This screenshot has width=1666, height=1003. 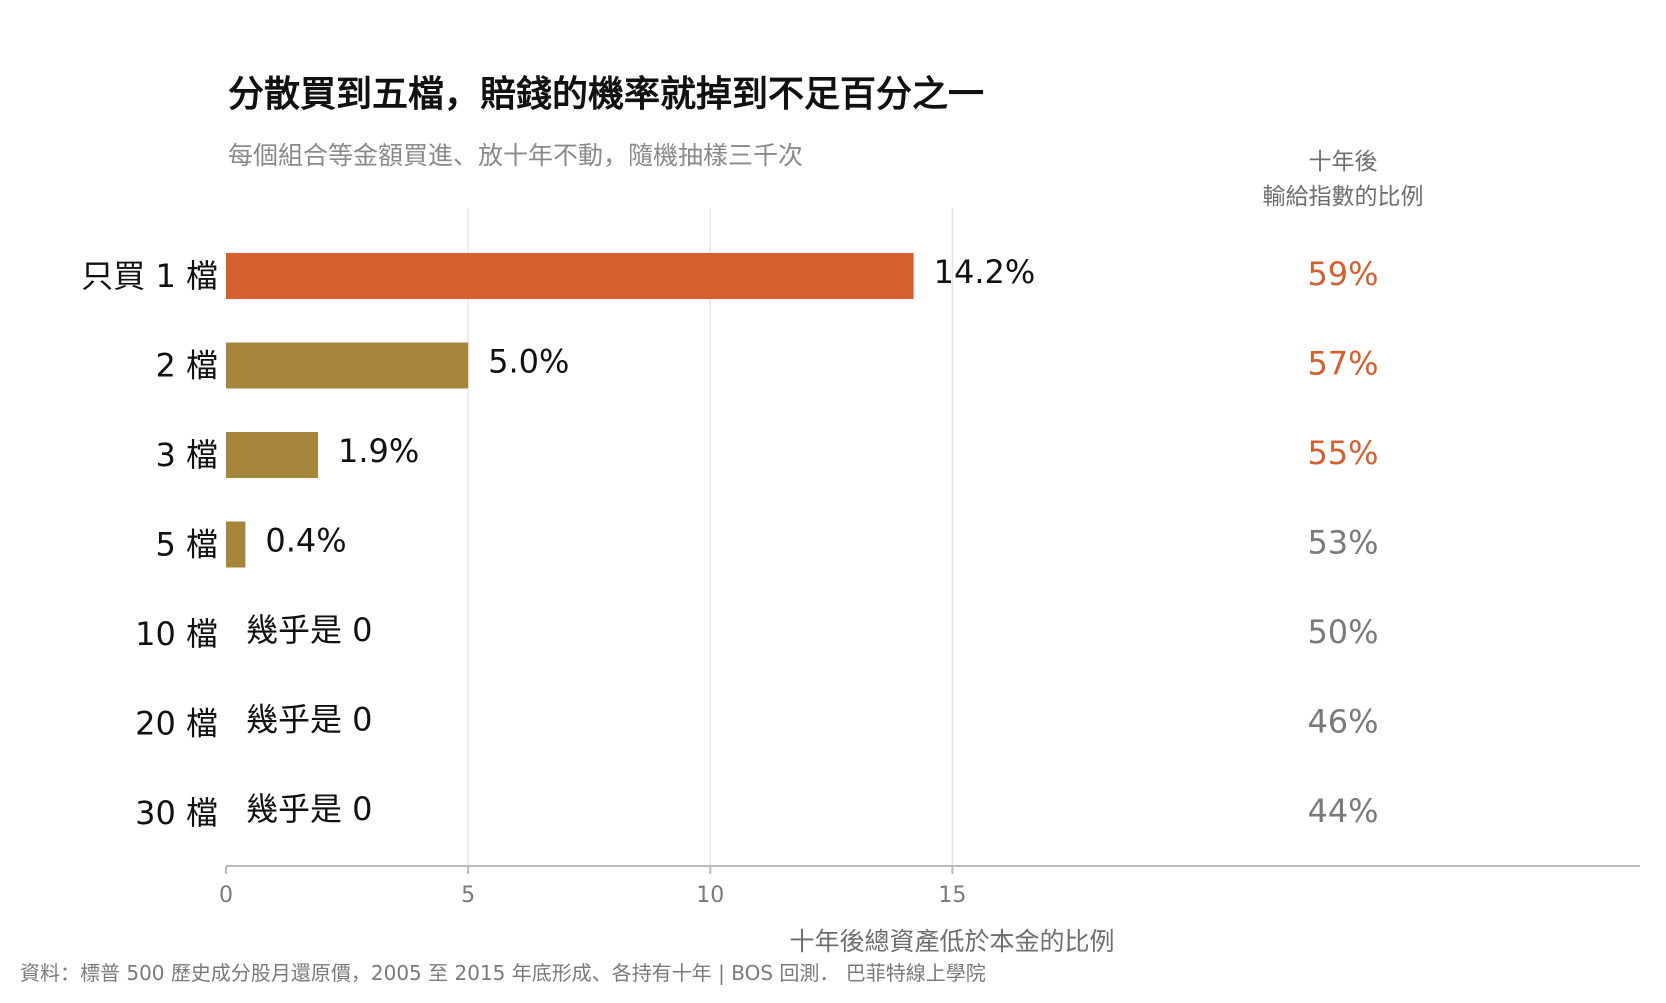 I want to click on x-tick-label: 15, so click(x=952, y=895).